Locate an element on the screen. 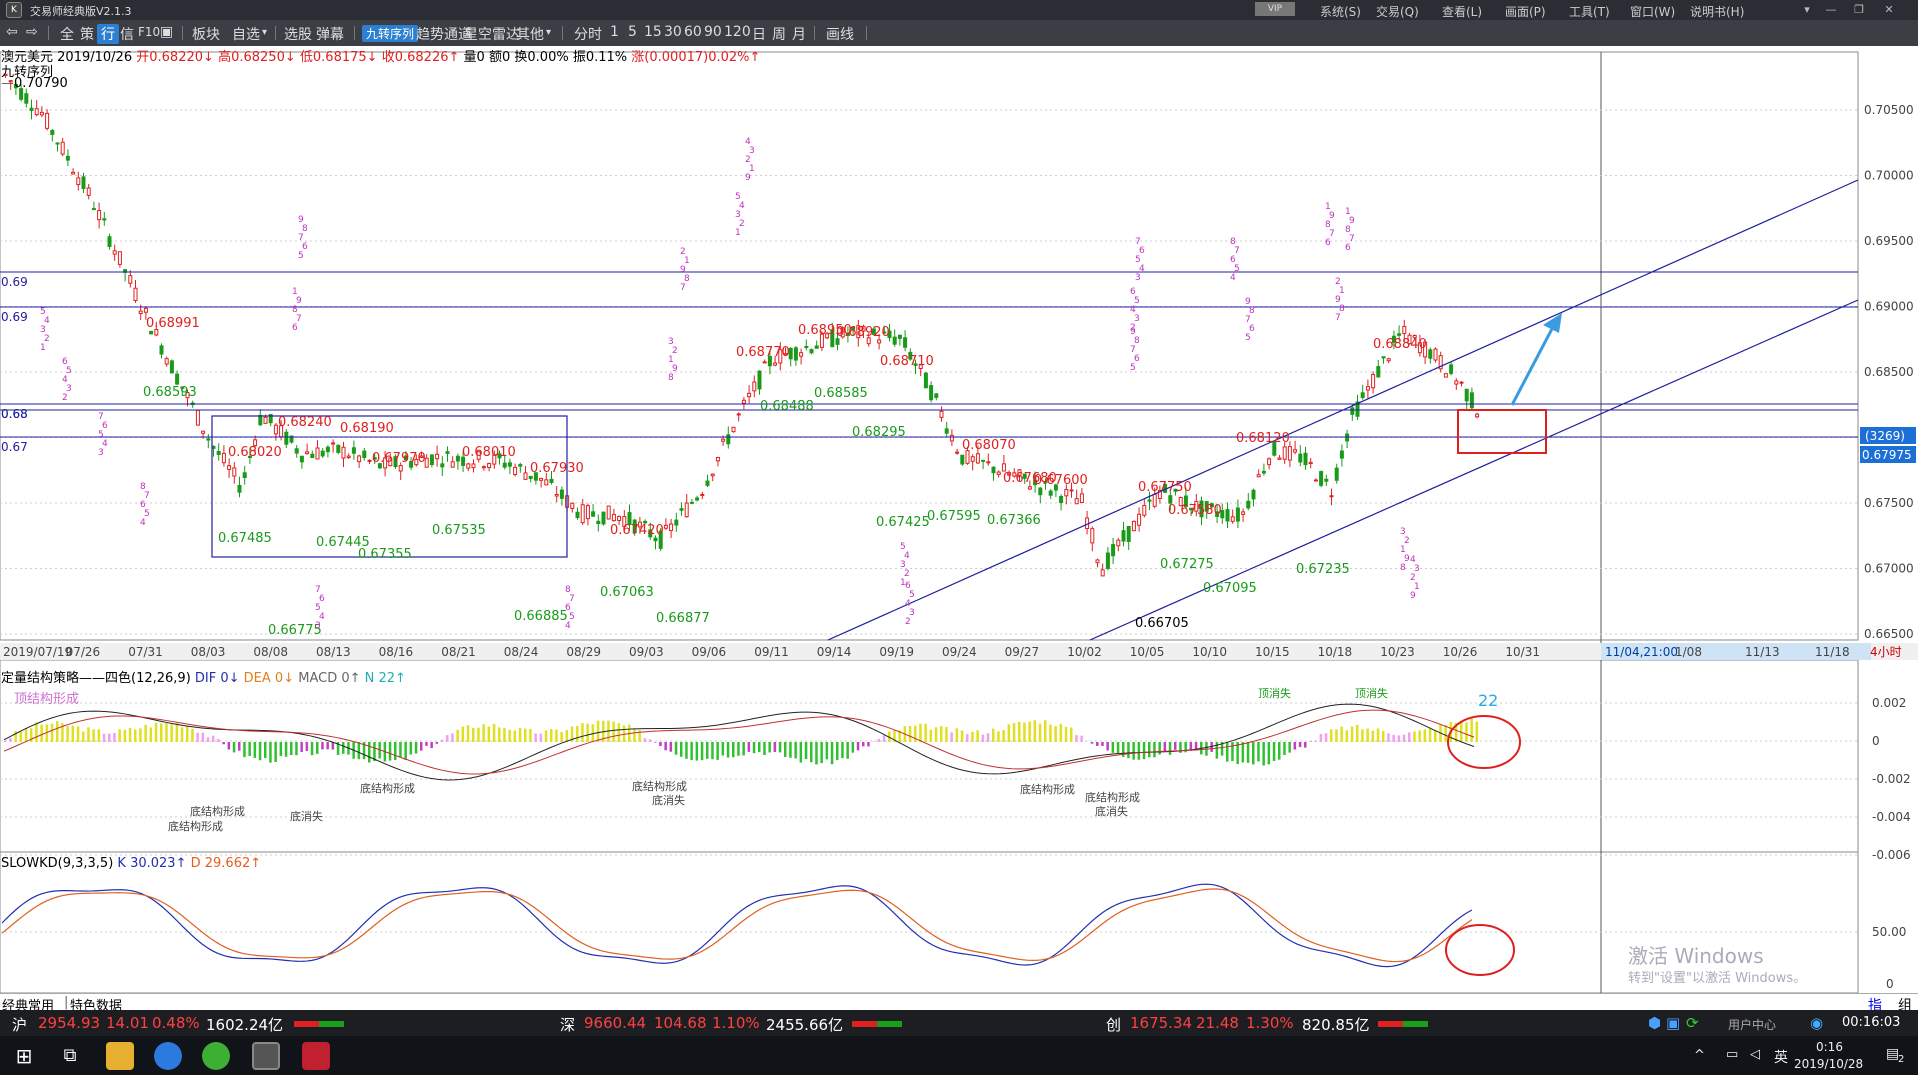 The image size is (1918, 1075). restore-icon: ❐ is located at coordinates (1859, 9).